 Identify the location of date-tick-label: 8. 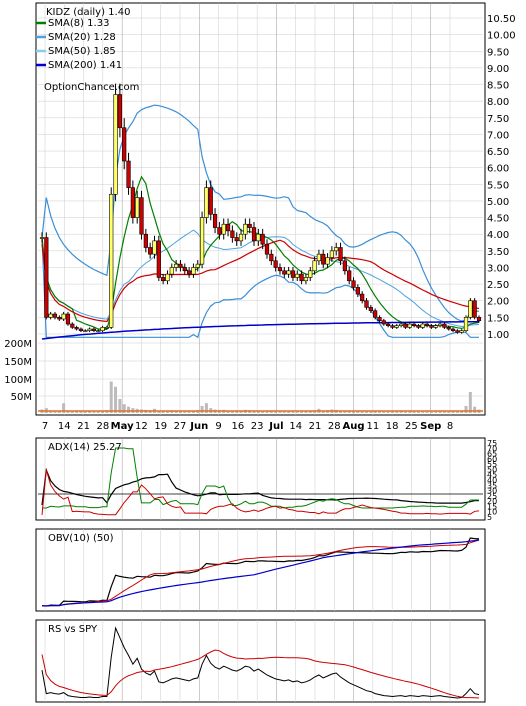
(450, 426).